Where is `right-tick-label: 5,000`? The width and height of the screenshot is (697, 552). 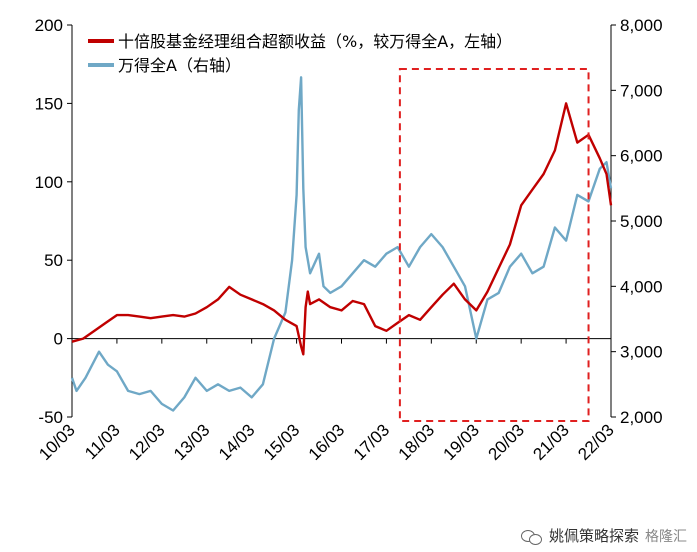
right-tick-label: 5,000 is located at coordinates (641, 221).